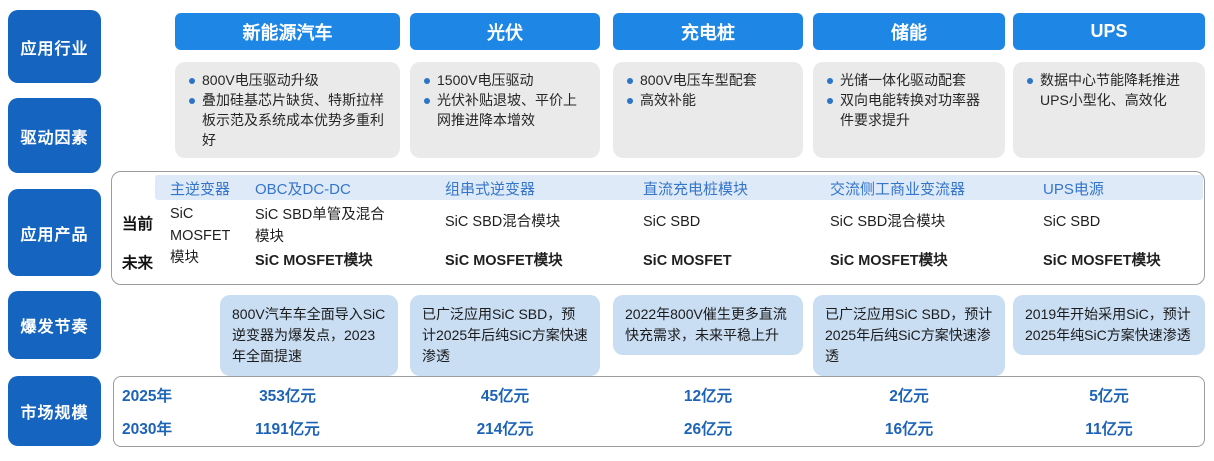 The width and height of the screenshot is (1214, 461). Describe the element at coordinates (303, 189) in the screenshot. I see `product-category-obc-dcdc: OBC及DC-DC` at that location.